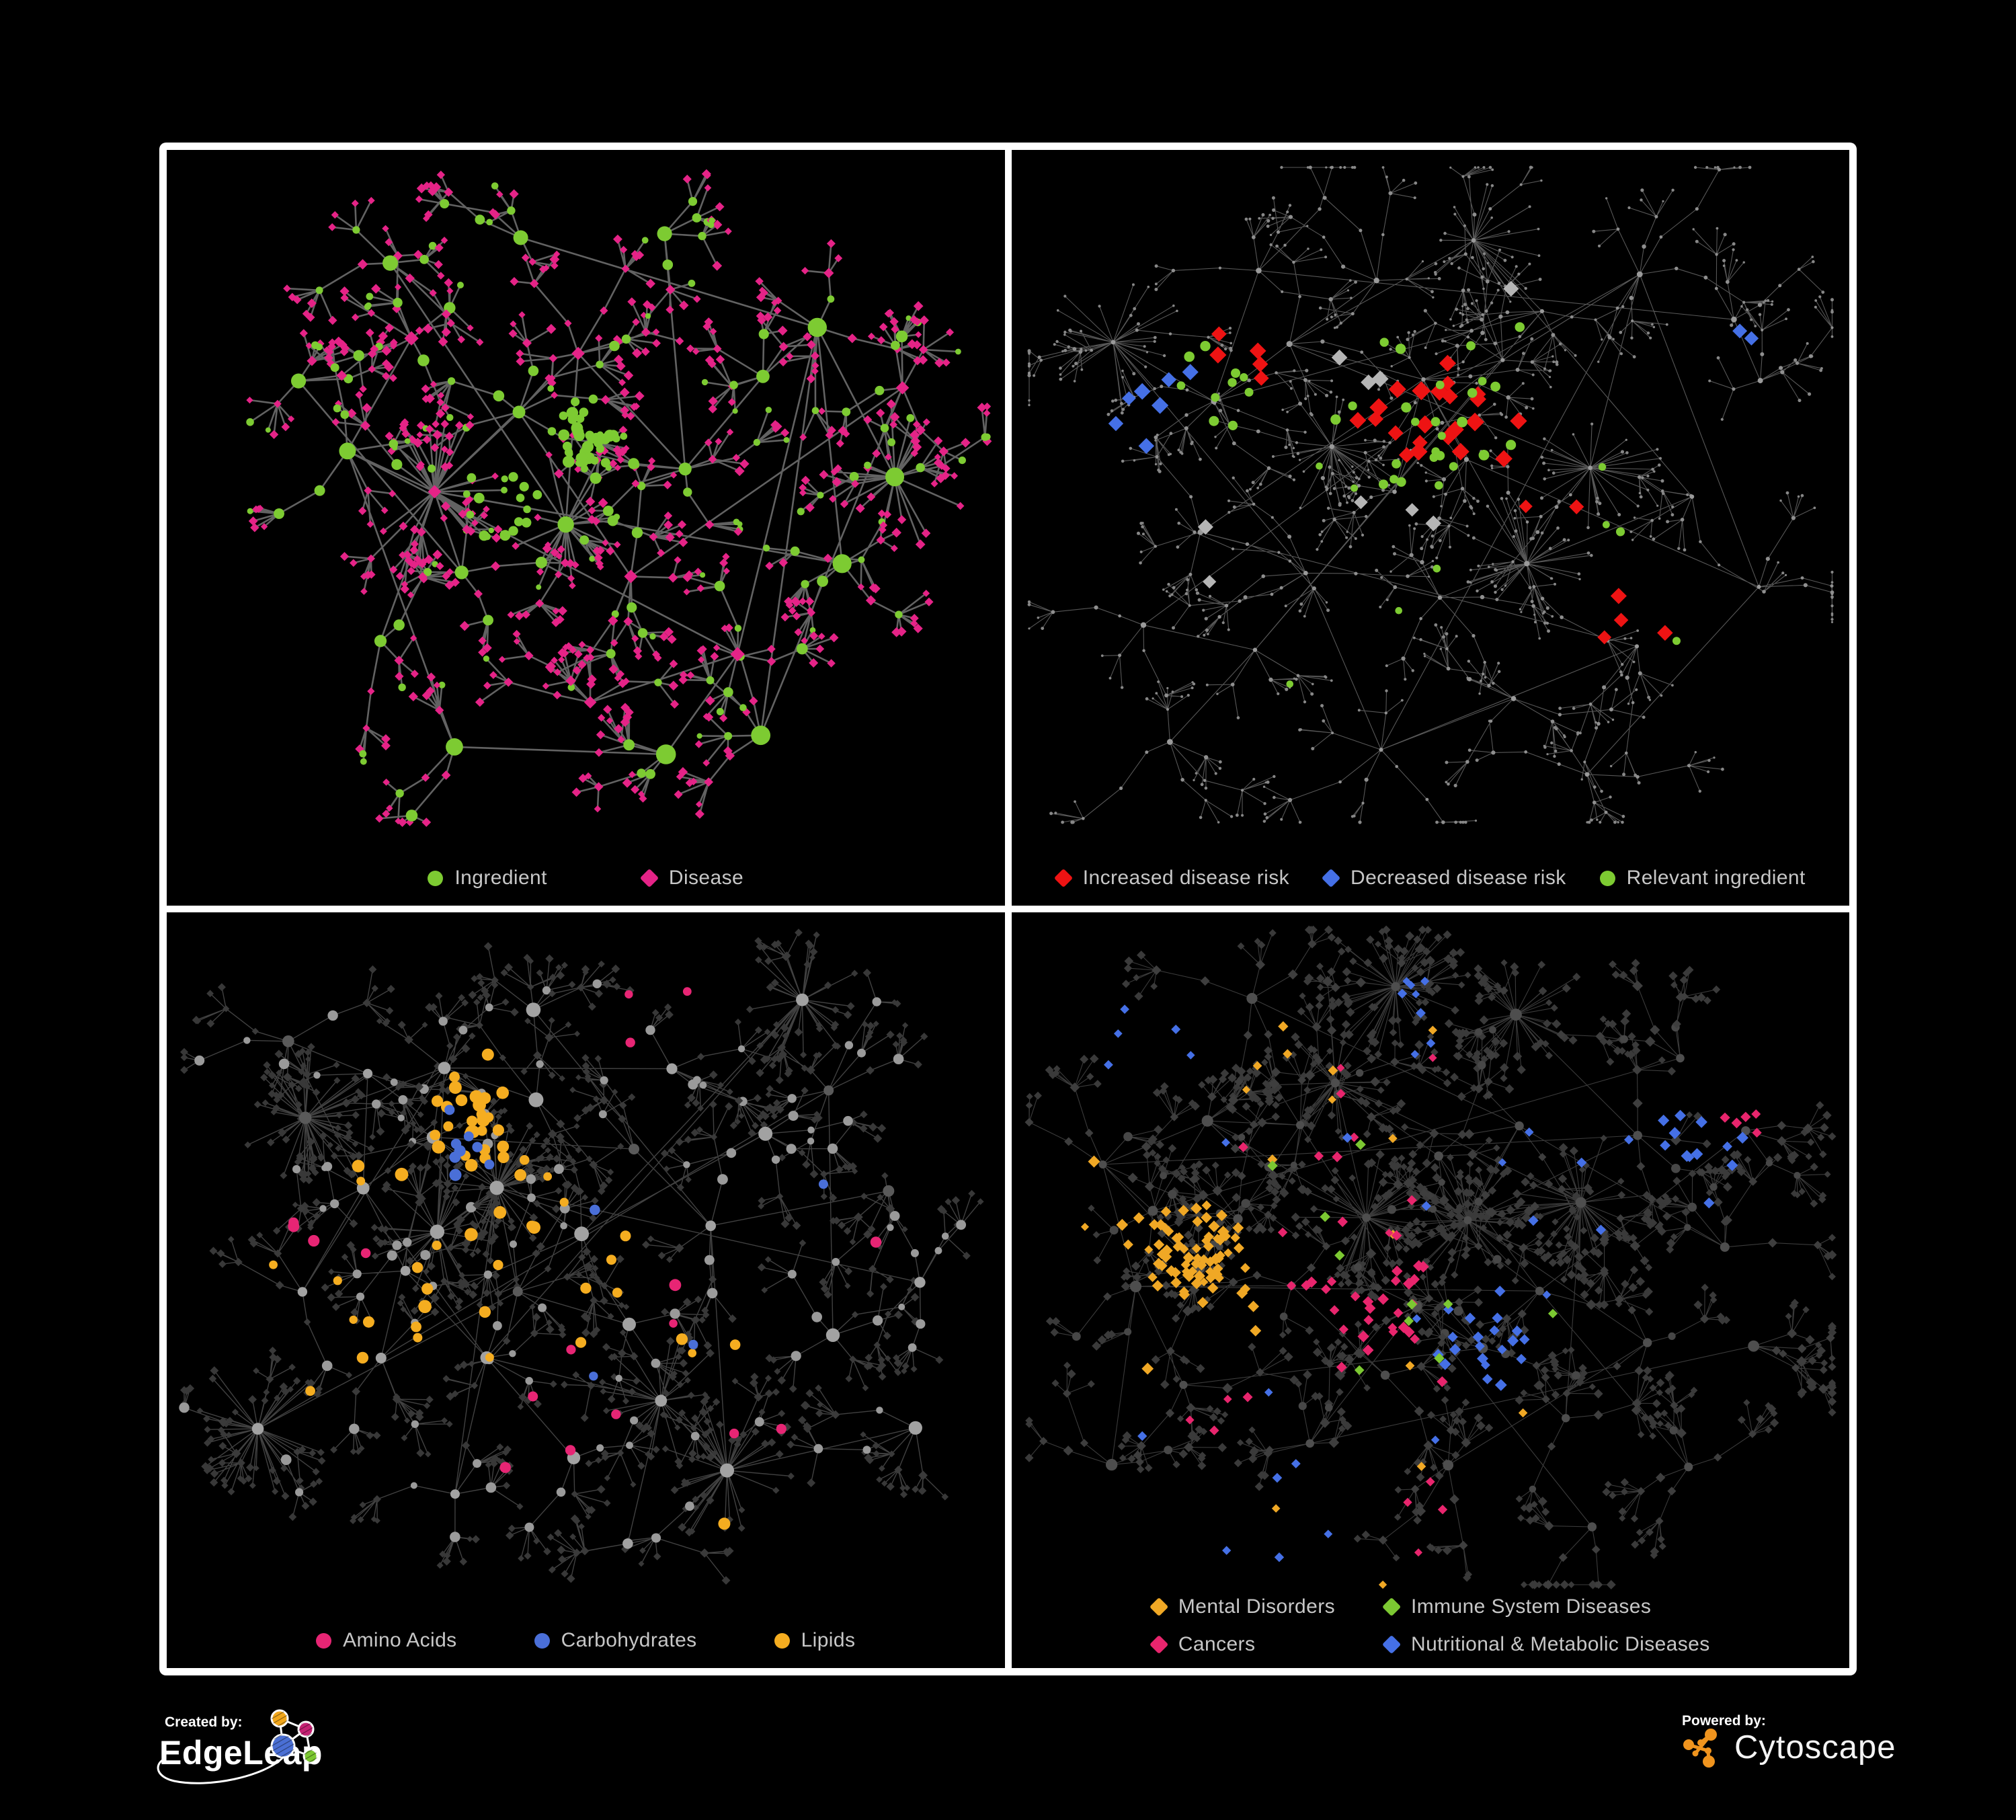  What do you see at coordinates (241, 1753) in the screenshot?
I see `edgeleap-wordmark: EdgeLeap` at bounding box center [241, 1753].